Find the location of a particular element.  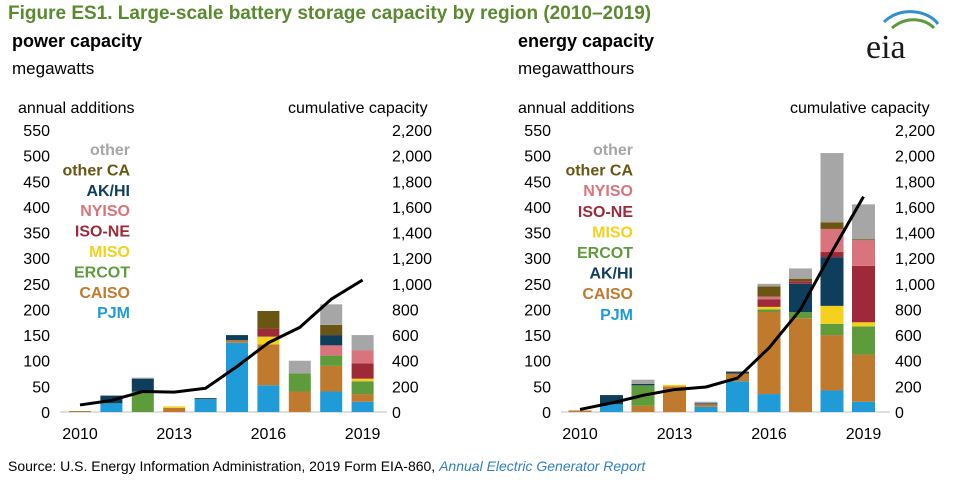

logo-arc-green is located at coordinates (913, 24).